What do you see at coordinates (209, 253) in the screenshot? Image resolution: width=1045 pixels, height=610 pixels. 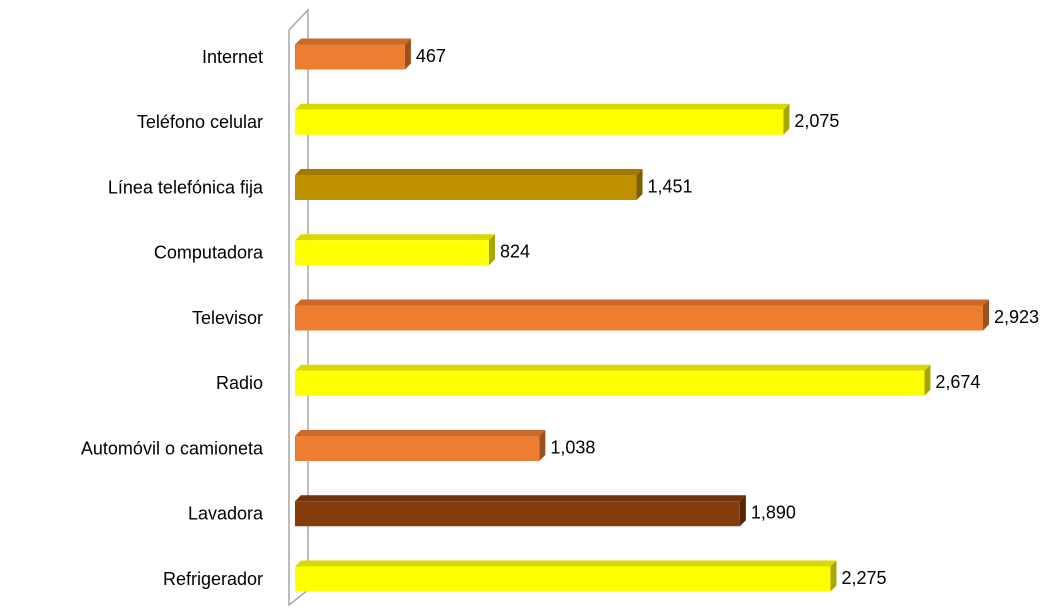 I see `y-tick-label: Computadora` at bounding box center [209, 253].